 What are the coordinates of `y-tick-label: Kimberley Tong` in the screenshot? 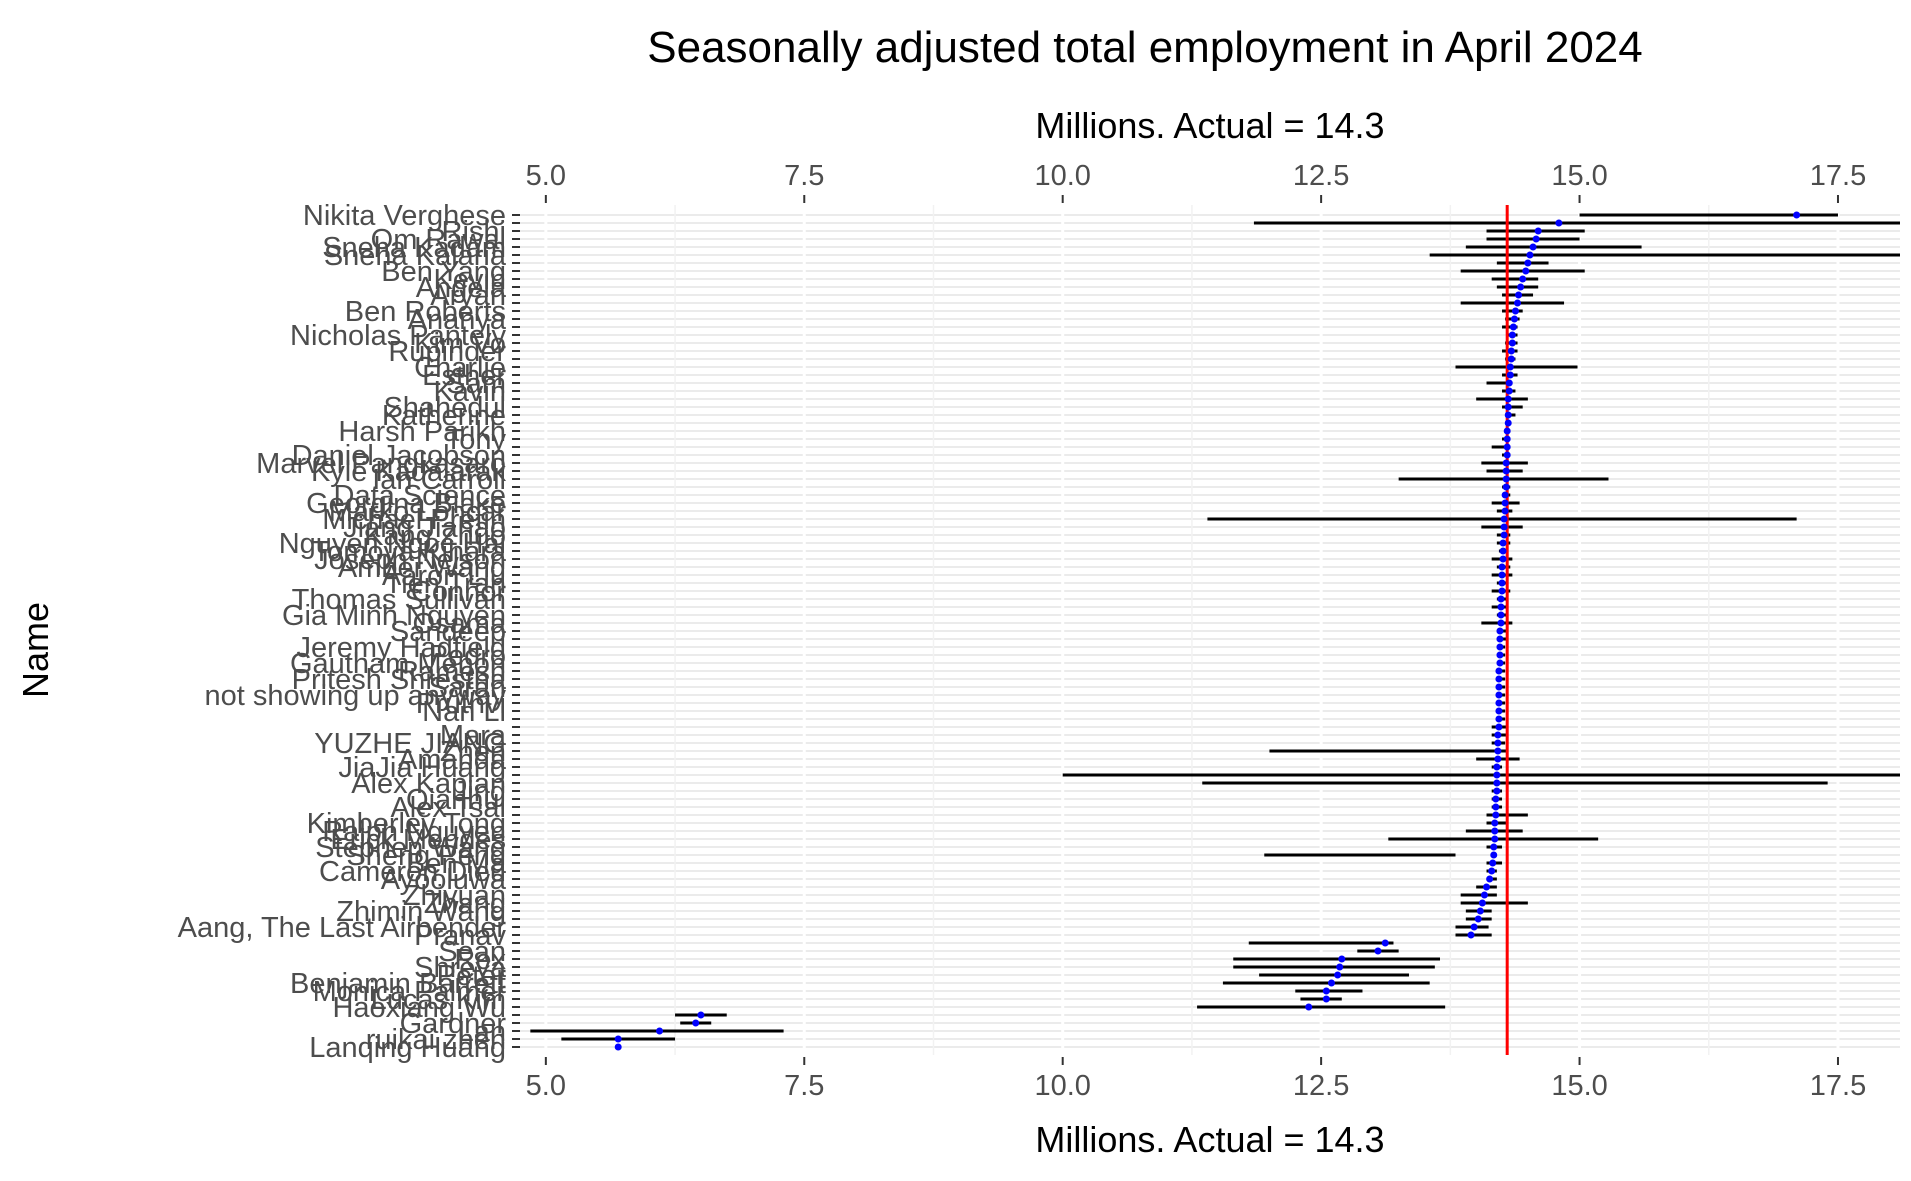 It's located at (406, 824).